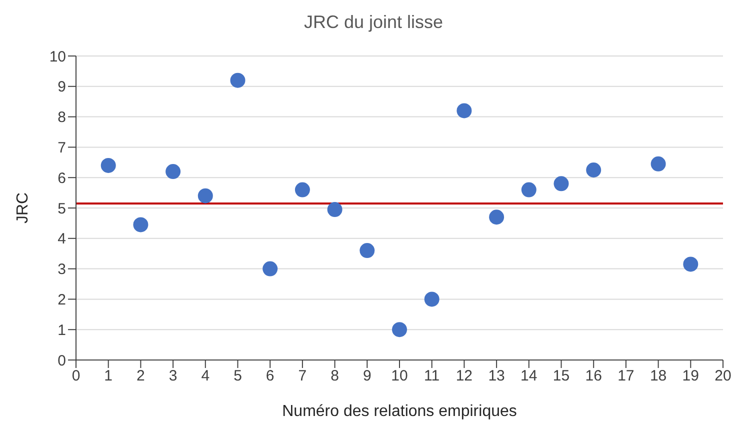 The width and height of the screenshot is (747, 439). I want to click on x-tick-label: 15, so click(561, 376).